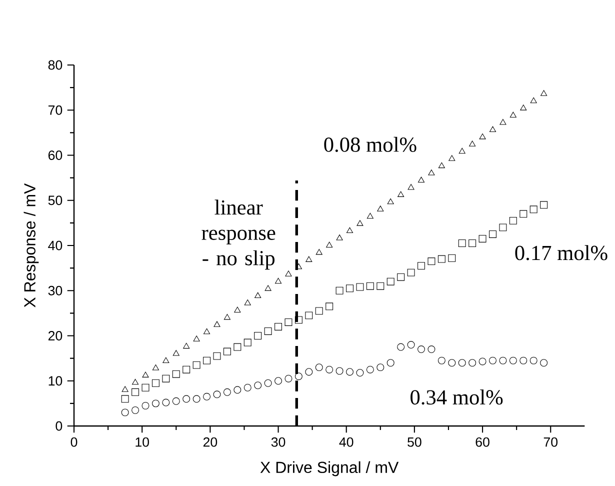  Describe the element at coordinates (74, 442) in the screenshot. I see `x-tick-label: 0` at that location.